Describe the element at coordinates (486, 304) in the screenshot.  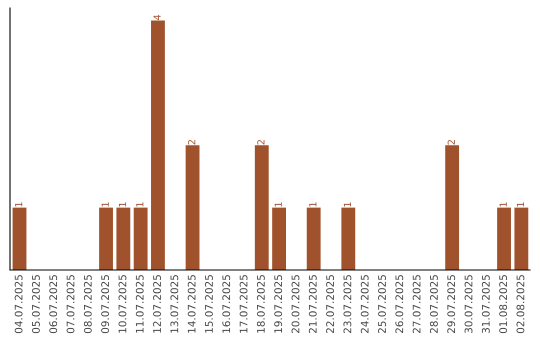
I see `x-tick-label: 31.07.2025` at that location.